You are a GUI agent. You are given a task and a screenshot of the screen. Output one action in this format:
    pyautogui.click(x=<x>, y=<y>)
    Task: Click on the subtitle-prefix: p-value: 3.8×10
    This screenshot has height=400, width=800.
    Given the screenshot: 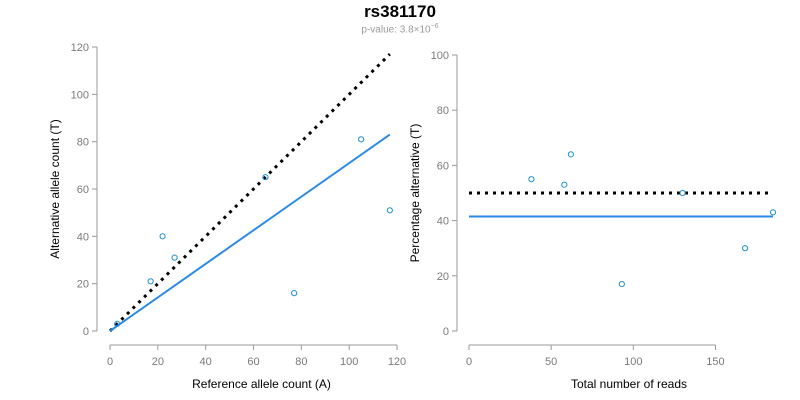 What is the action you would take?
    pyautogui.click(x=396, y=30)
    